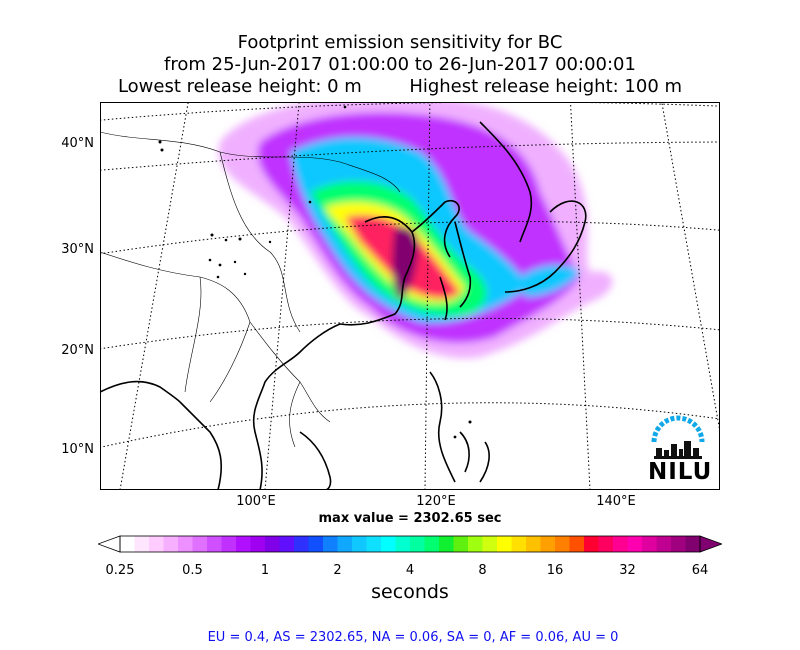  What do you see at coordinates (627, 570) in the screenshot?
I see `colorbar-tick-label: 32` at bounding box center [627, 570].